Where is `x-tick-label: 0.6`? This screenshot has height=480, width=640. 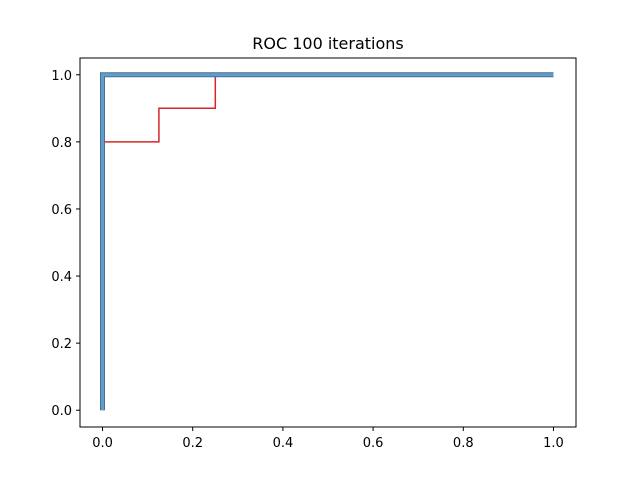 x-tick-label: 0.6 is located at coordinates (373, 443).